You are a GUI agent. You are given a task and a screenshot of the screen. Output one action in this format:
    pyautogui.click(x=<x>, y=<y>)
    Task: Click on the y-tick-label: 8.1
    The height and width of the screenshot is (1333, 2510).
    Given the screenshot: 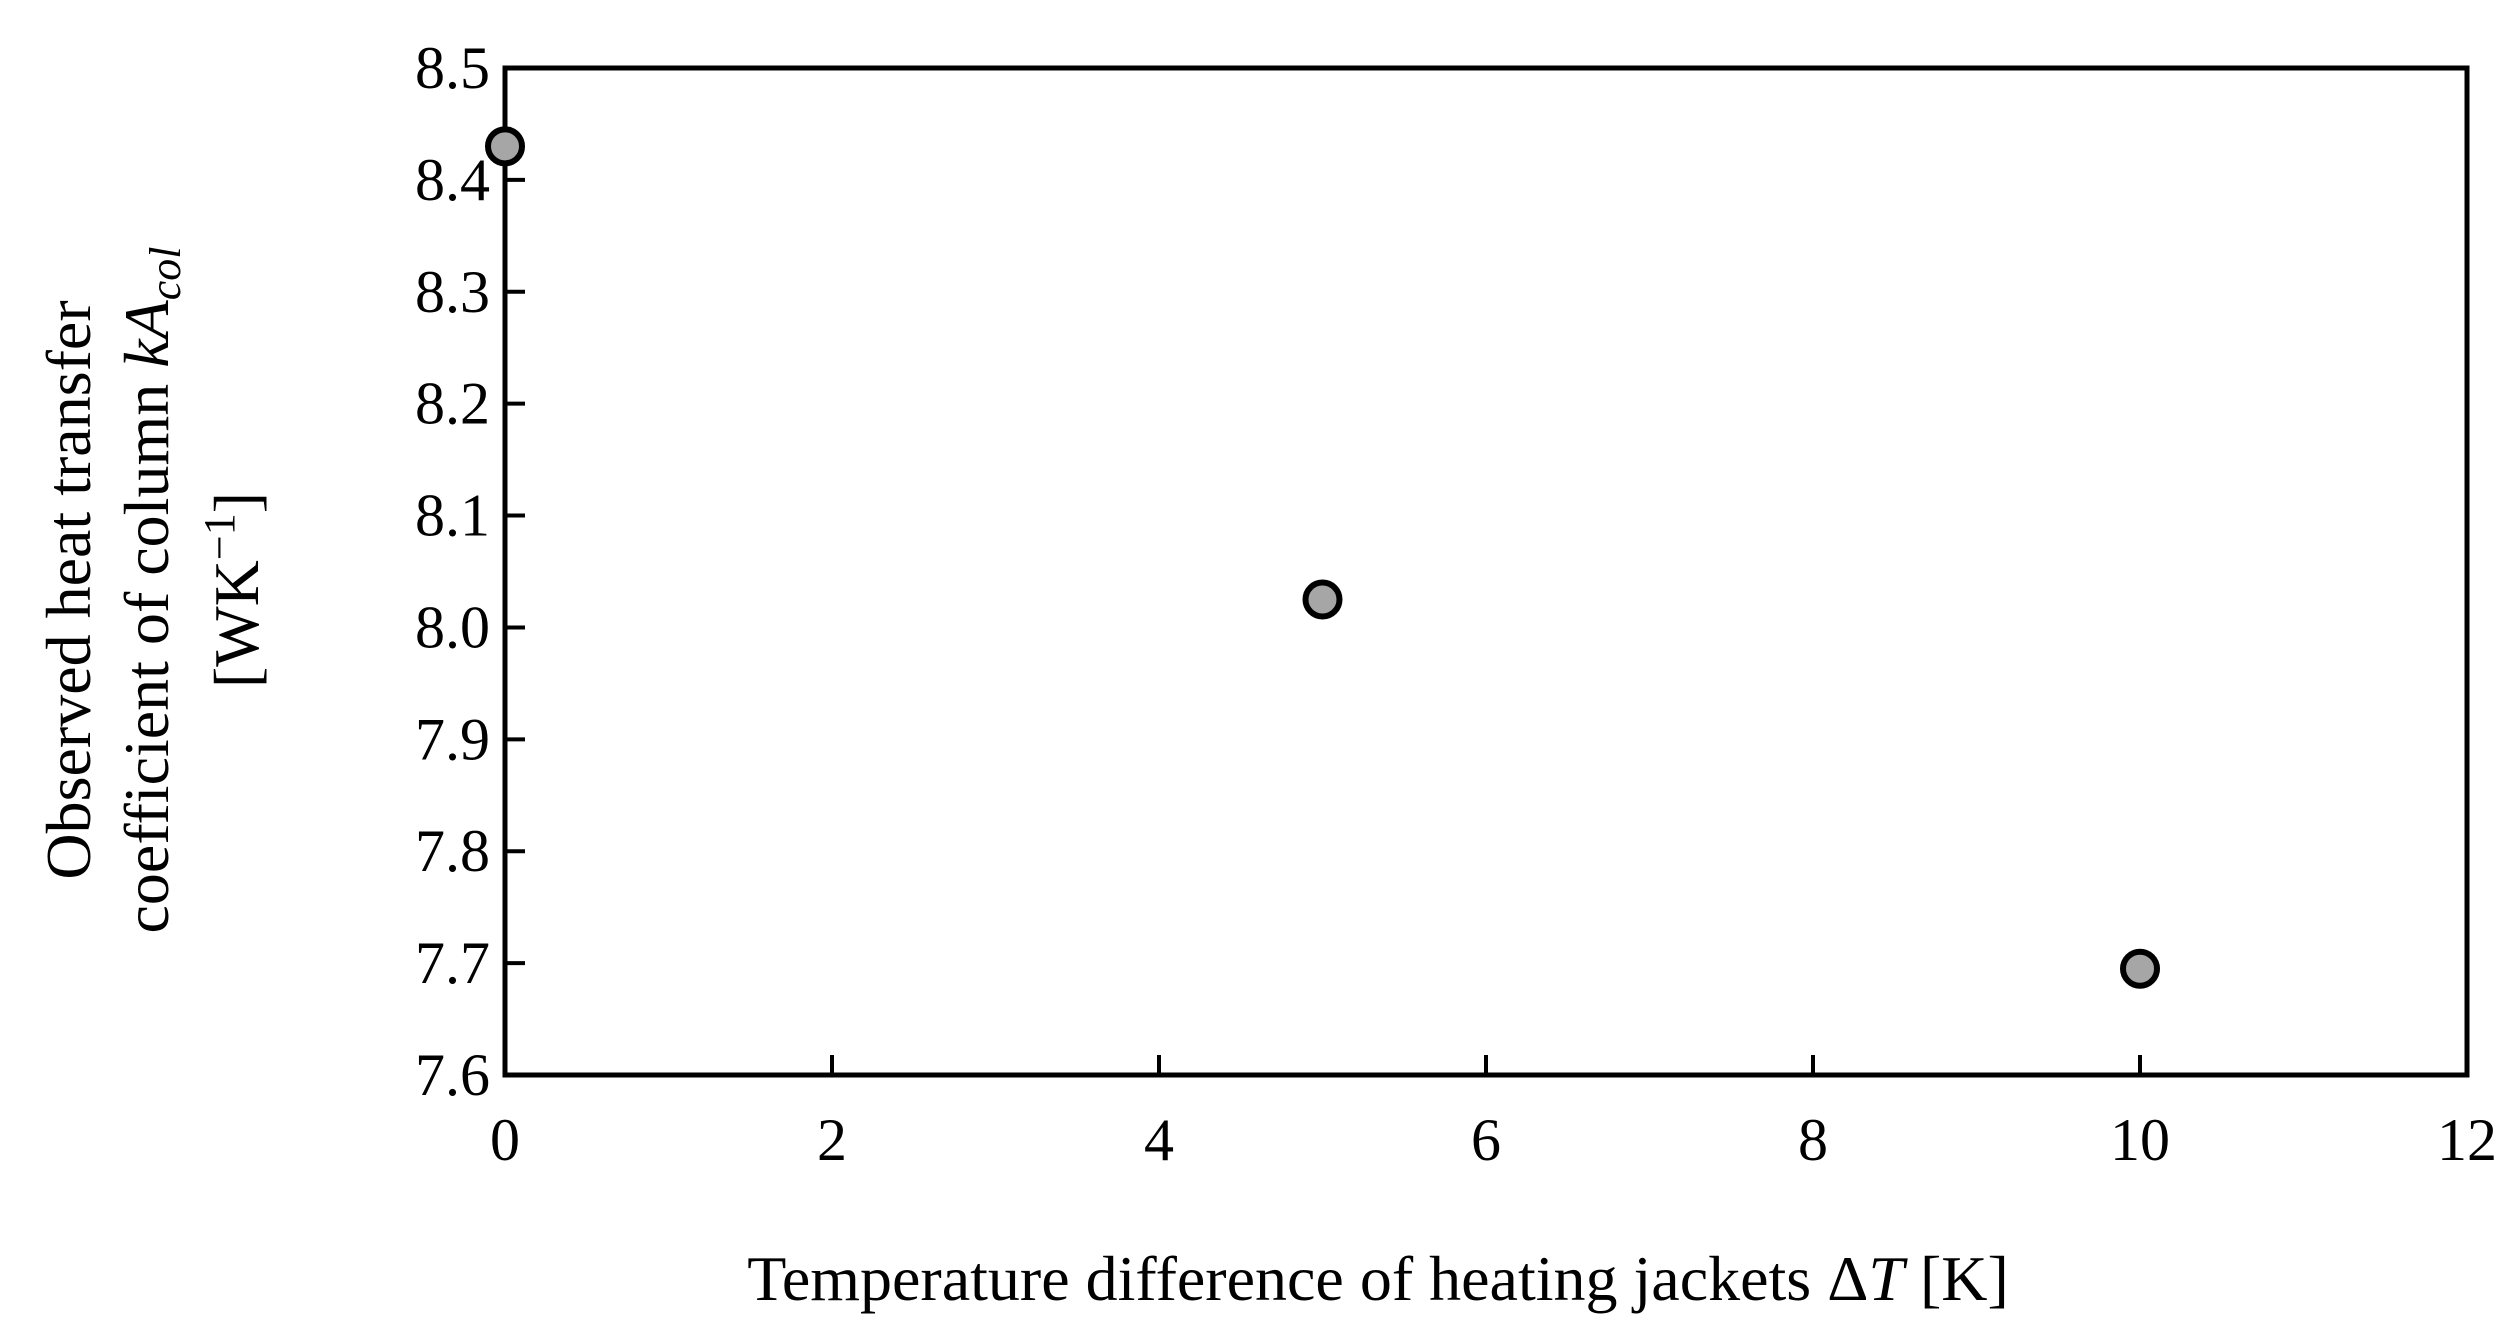 What is the action you would take?
    pyautogui.click(x=452, y=516)
    